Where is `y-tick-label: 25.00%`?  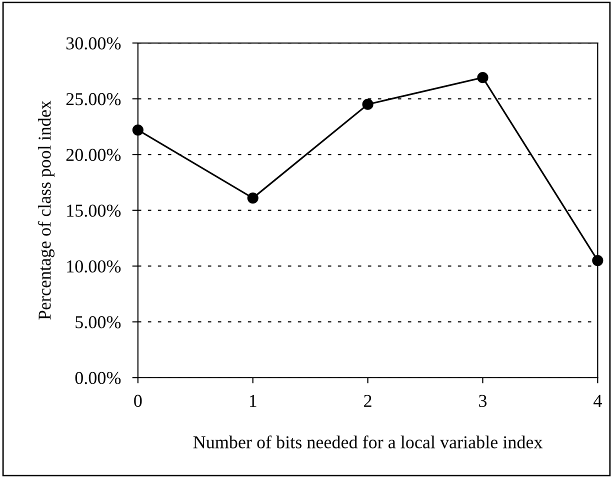 y-tick-label: 25.00% is located at coordinates (93, 99).